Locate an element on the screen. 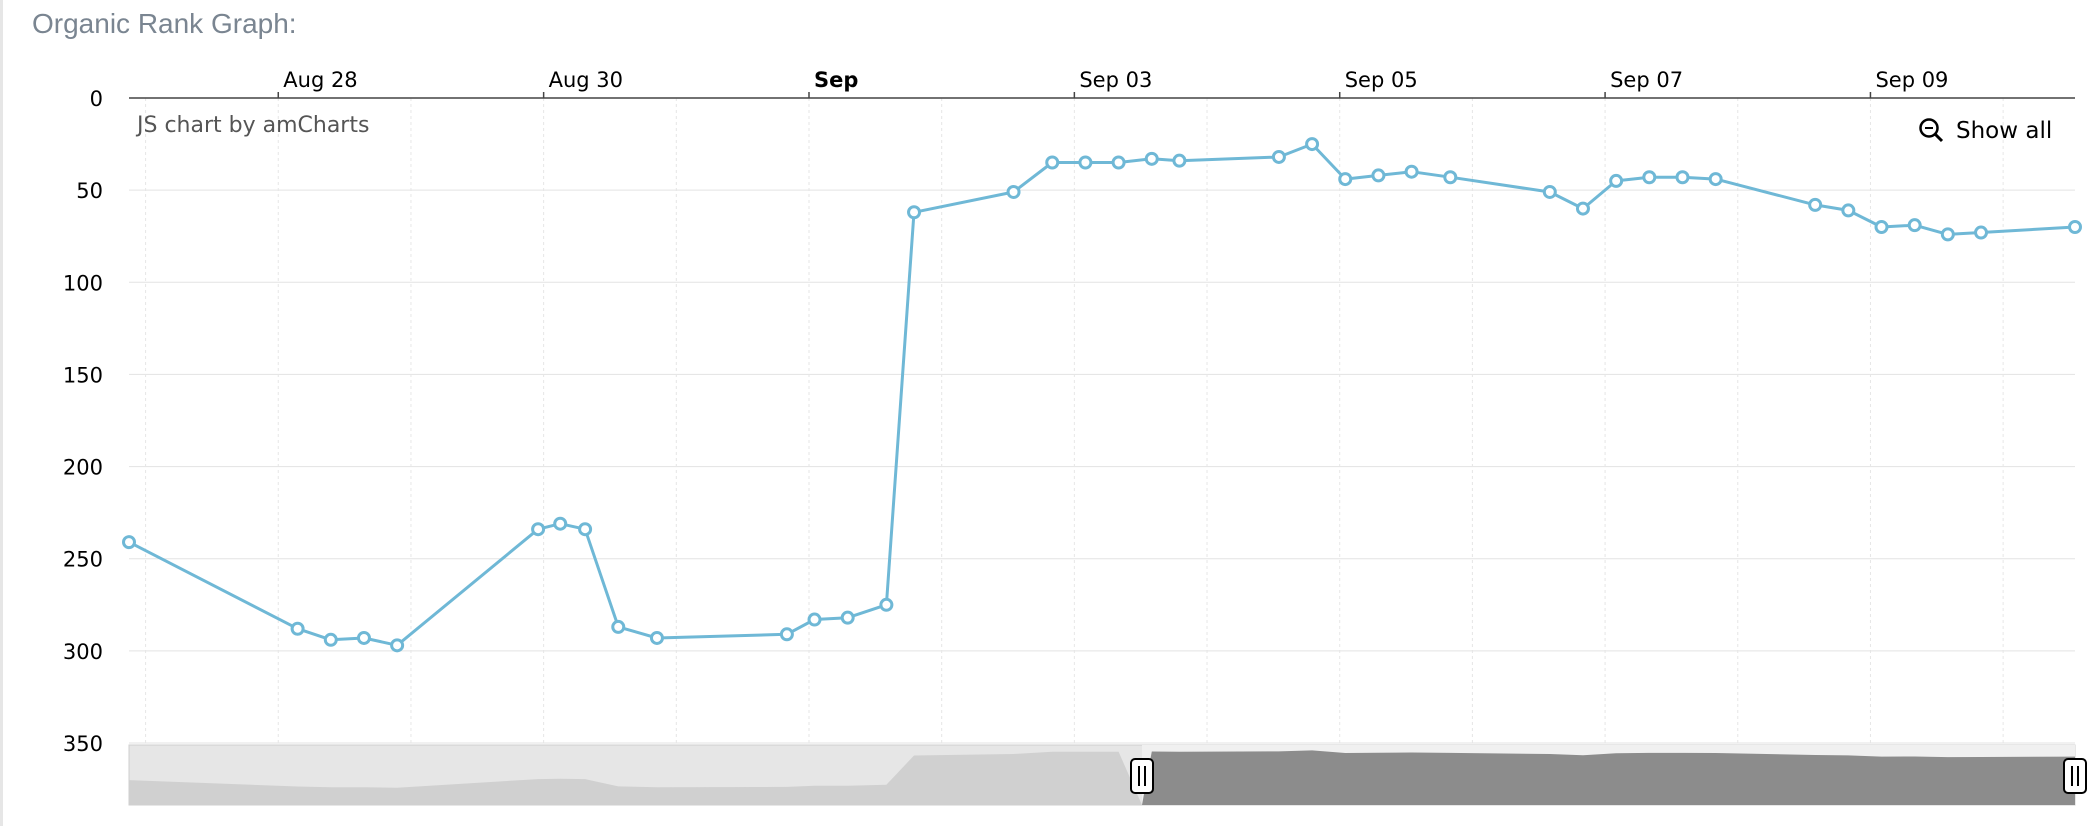 The width and height of the screenshot is (2094, 826). x-tick-label: Aug 28 is located at coordinates (320, 80).